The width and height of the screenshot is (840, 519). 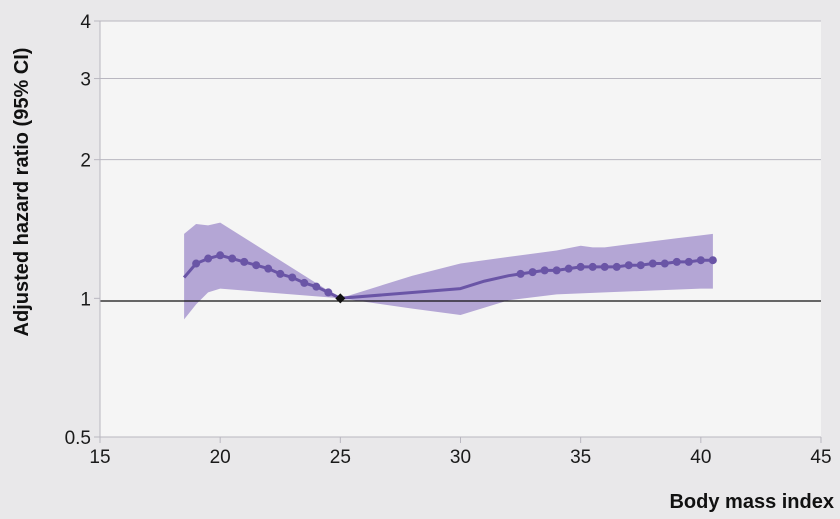 I want to click on hazard-ratio-line-layer, so click(x=447, y=276).